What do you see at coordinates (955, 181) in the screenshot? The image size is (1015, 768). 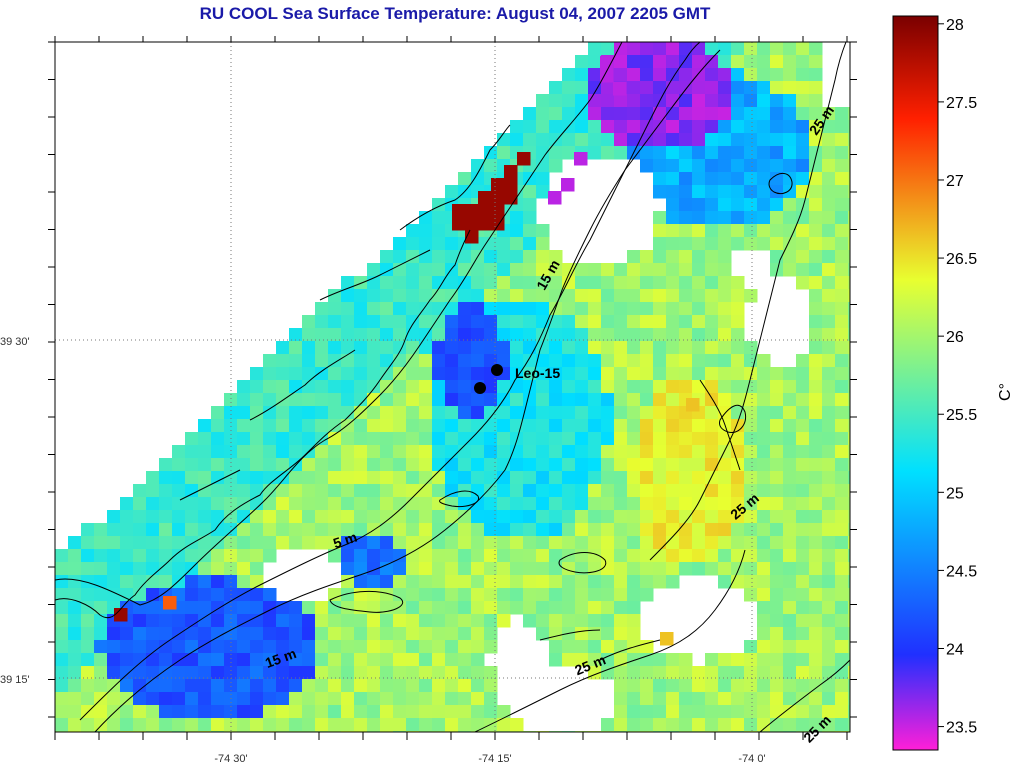 I see `colorbar-tick-label: 27` at bounding box center [955, 181].